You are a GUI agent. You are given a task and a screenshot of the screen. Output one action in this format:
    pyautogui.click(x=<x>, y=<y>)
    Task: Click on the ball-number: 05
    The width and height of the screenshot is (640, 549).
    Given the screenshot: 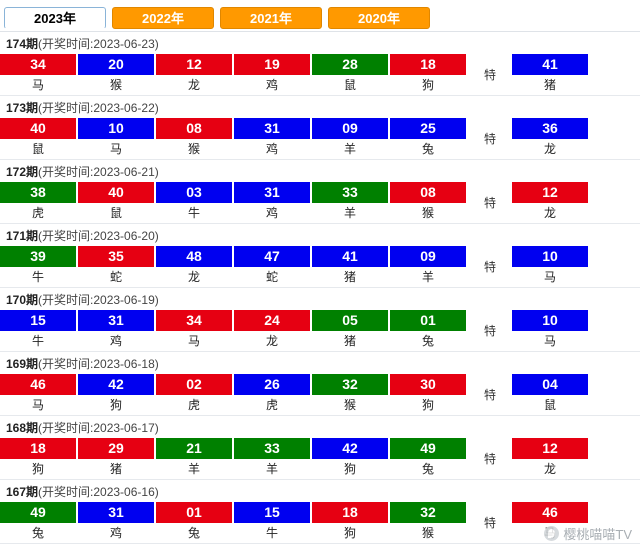 What is the action you would take?
    pyautogui.click(x=350, y=320)
    